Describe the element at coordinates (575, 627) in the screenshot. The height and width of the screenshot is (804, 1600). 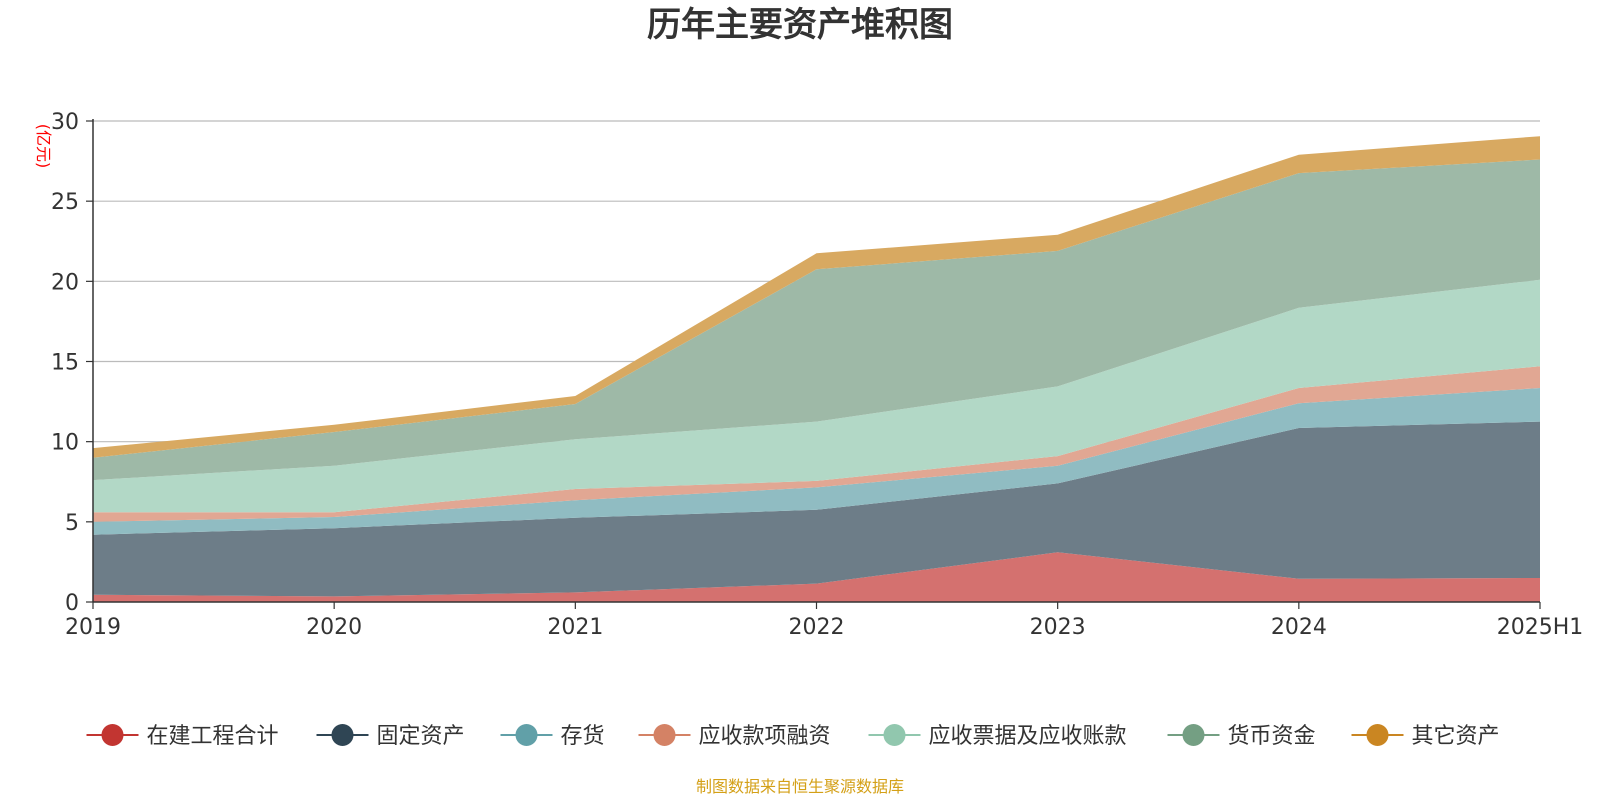
I see `x-tick-label: 2021` at that location.